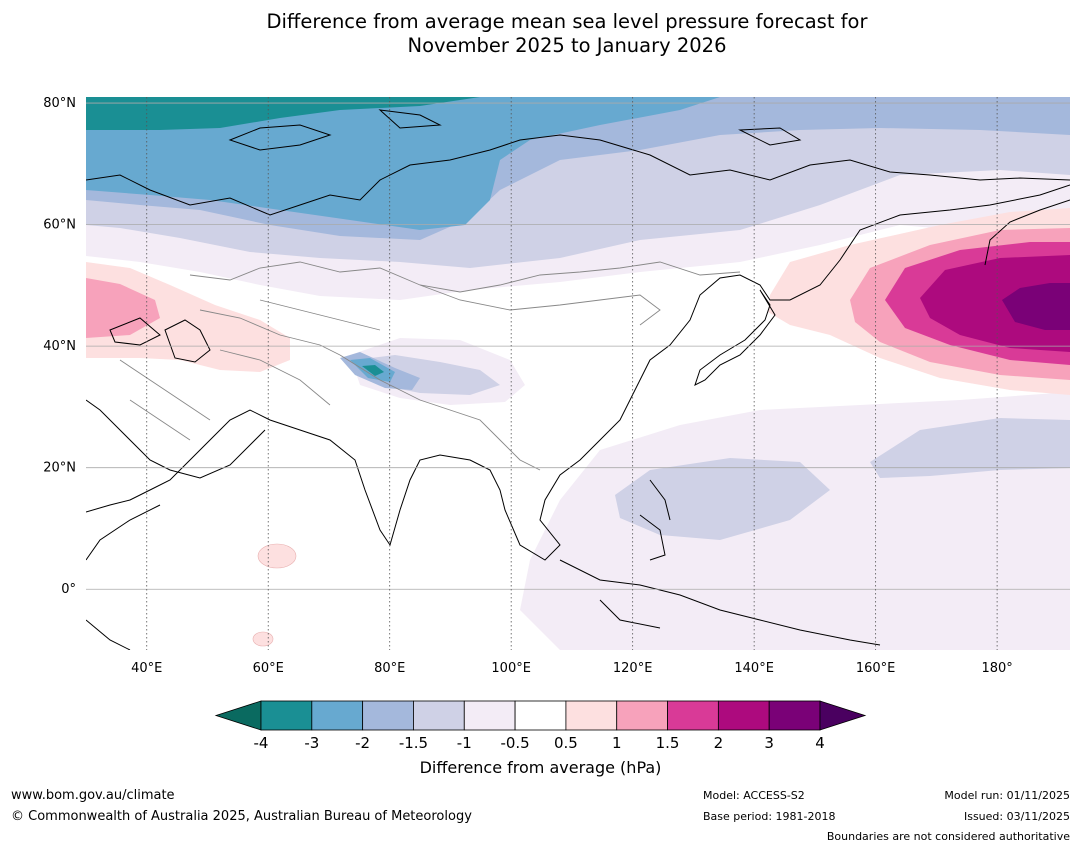 The width and height of the screenshot is (1081, 850). What do you see at coordinates (261, 742) in the screenshot?
I see `colorbar-tick-label: -4` at bounding box center [261, 742].